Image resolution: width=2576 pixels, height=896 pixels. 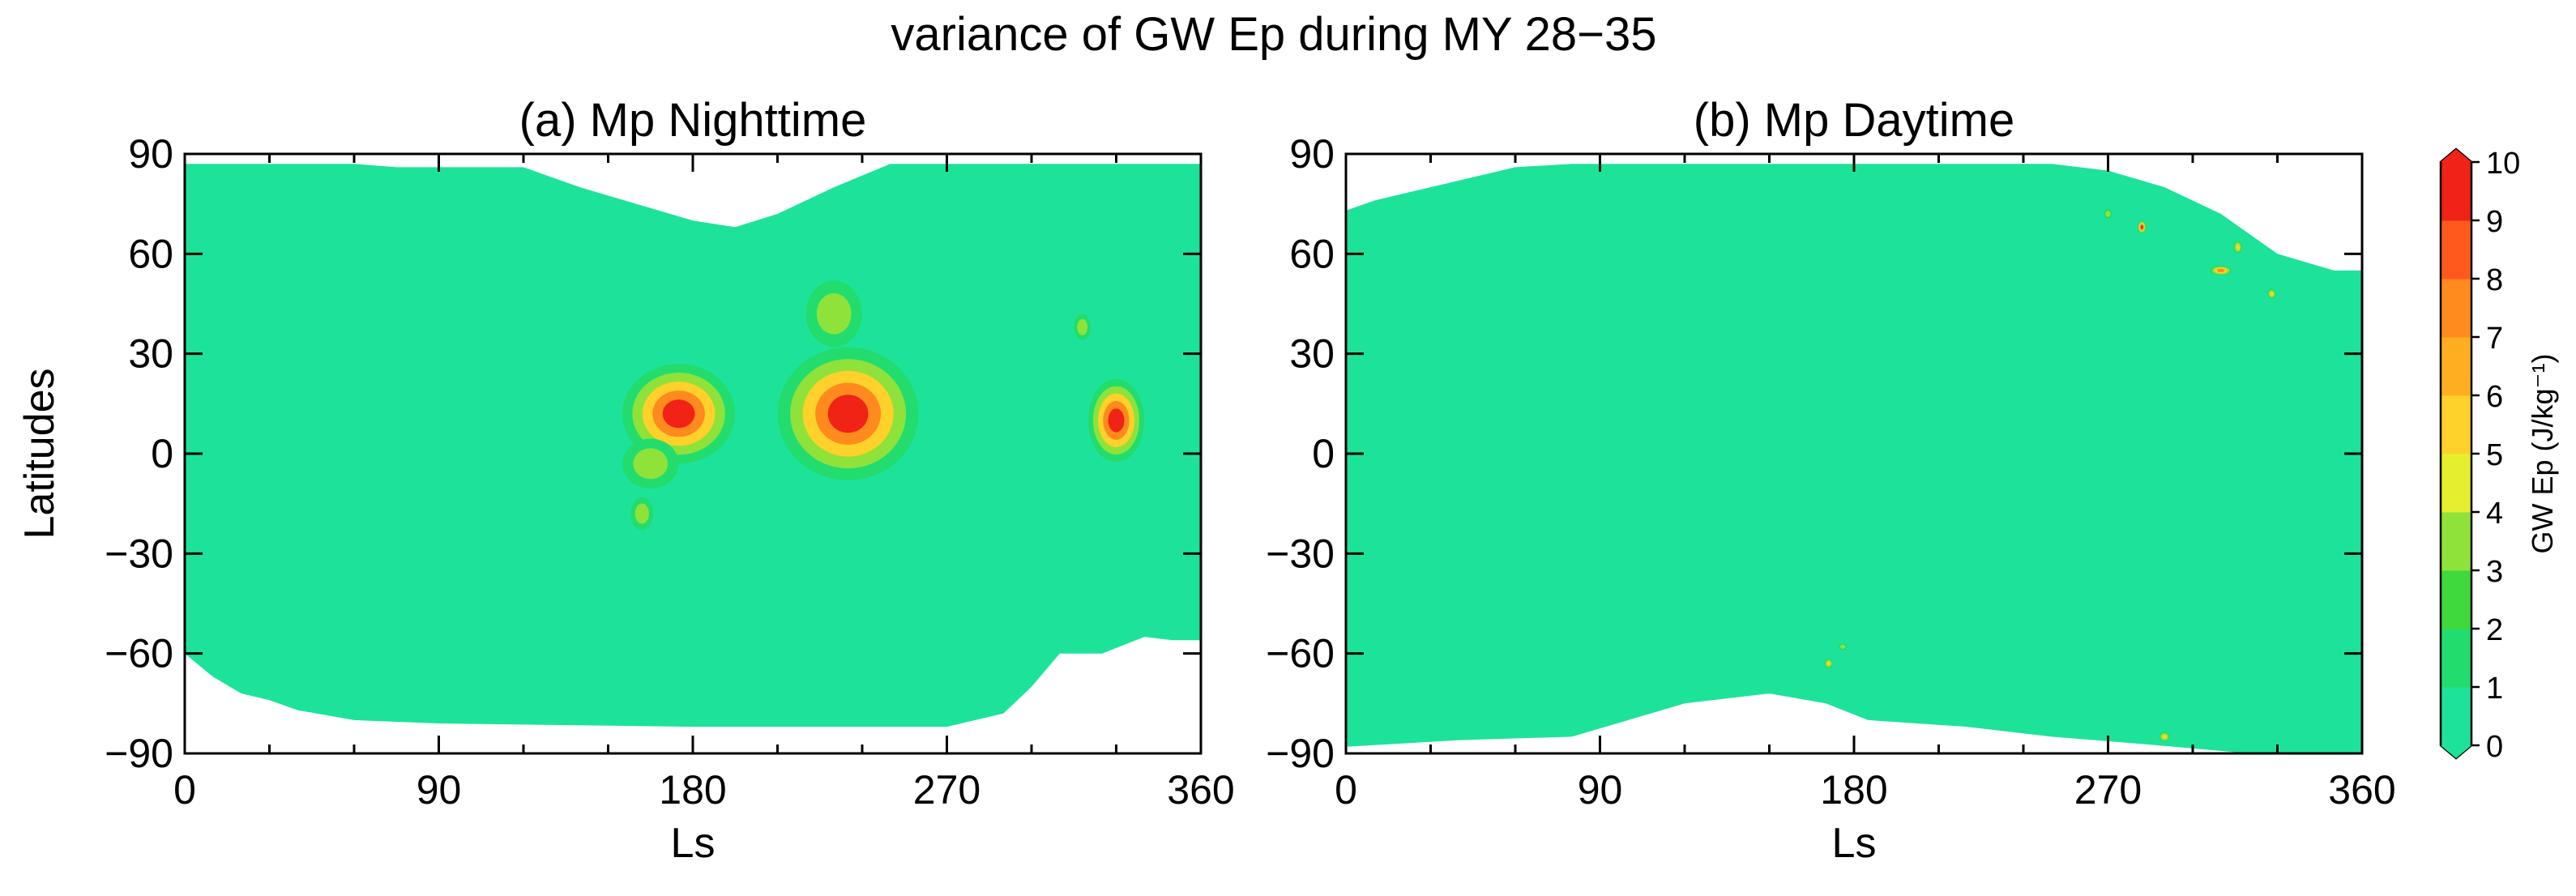 I want to click on colorbar-tick-label: 6, so click(x=2494, y=397).